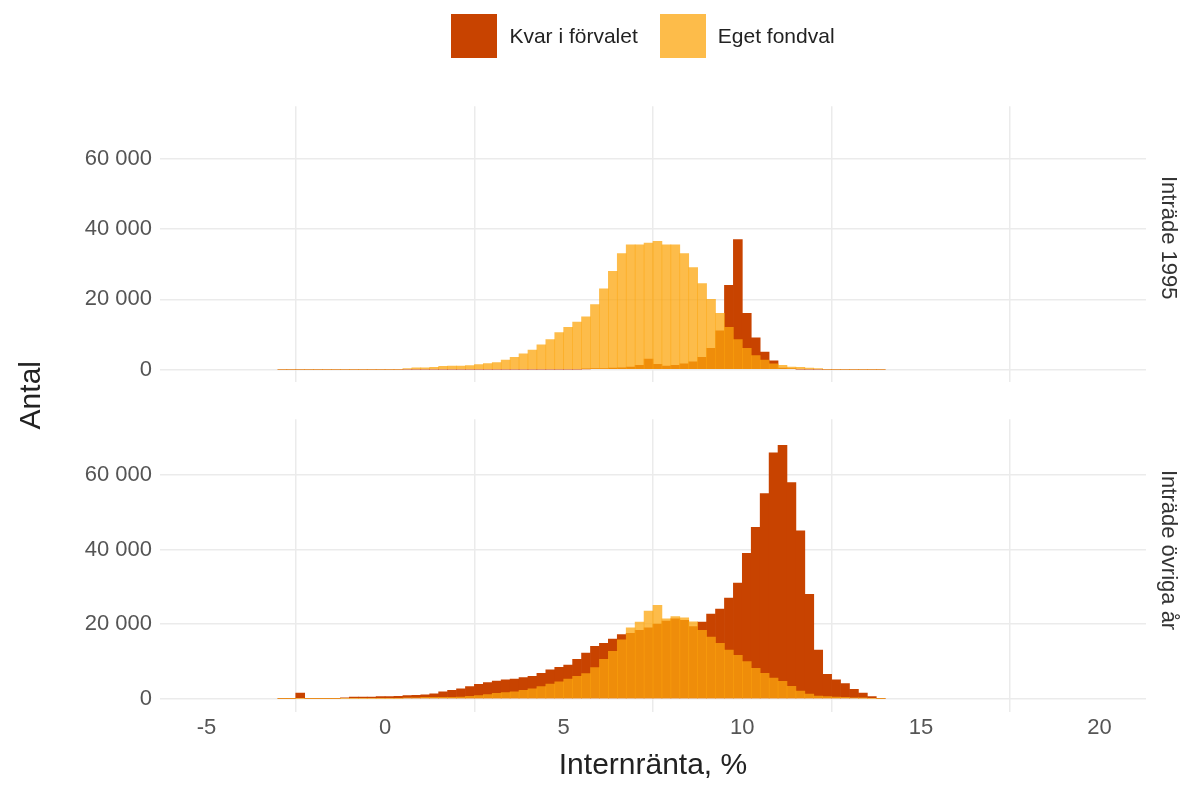  What do you see at coordinates (206, 726) in the screenshot?
I see `x-tick-label: -5` at bounding box center [206, 726].